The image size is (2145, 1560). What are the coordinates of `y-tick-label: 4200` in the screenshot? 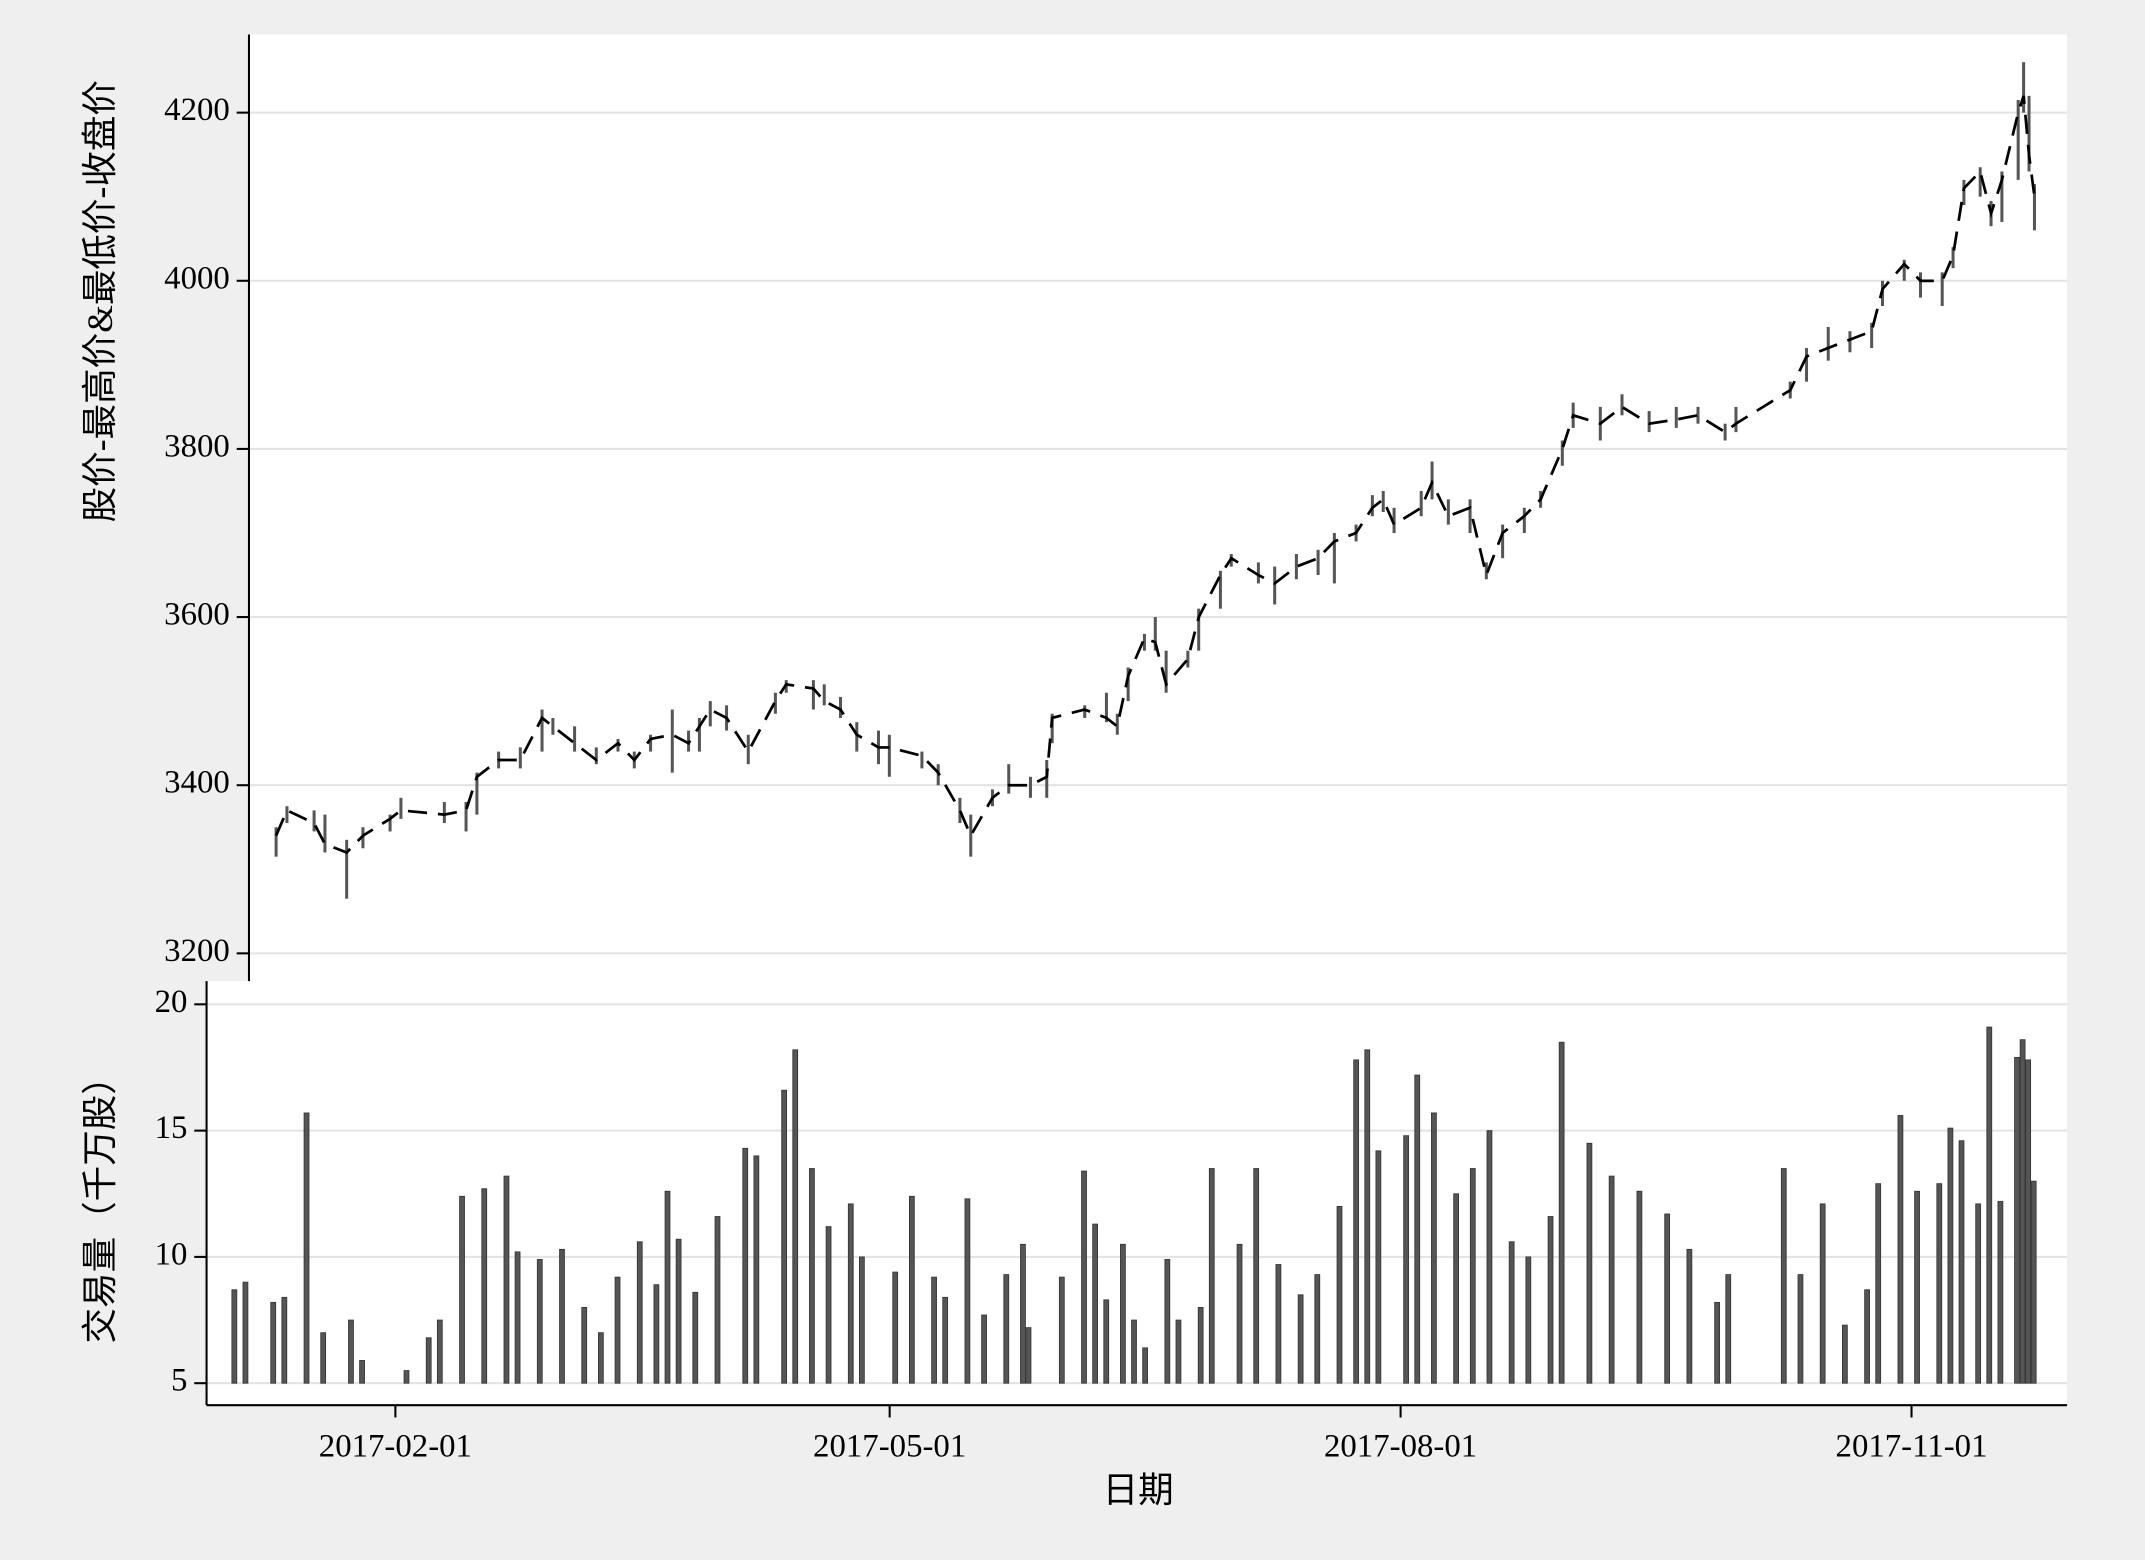 It's located at (197, 110).